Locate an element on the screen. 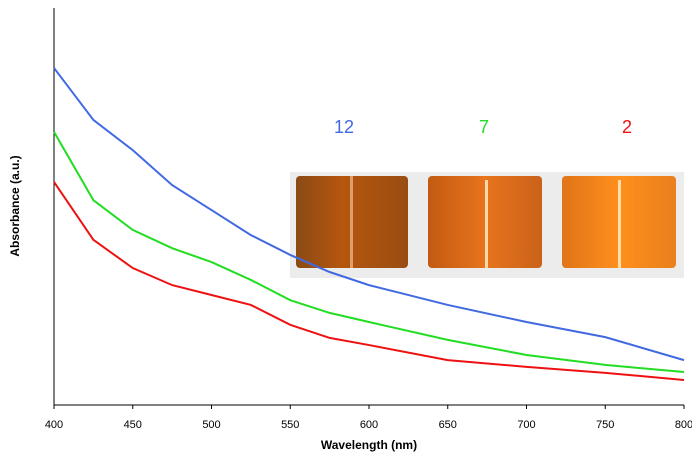 The image size is (692, 456). x-tick-label: 800 is located at coordinates (683, 425).